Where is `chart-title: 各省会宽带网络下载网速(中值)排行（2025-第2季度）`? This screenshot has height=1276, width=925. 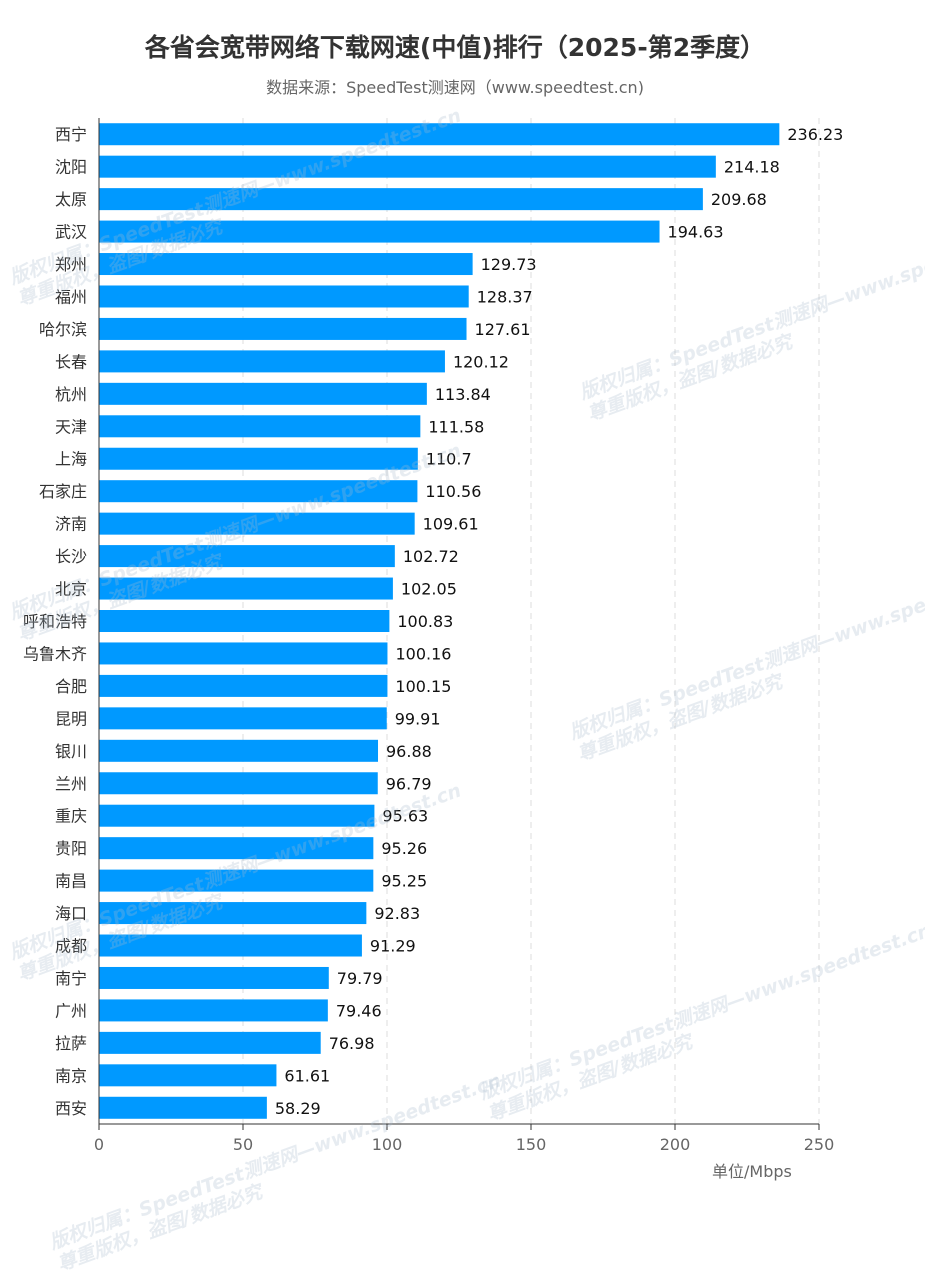 chart-title: 各省会宽带网络下载网速(中值)排行（2025-第2季度） is located at coordinates (455, 47).